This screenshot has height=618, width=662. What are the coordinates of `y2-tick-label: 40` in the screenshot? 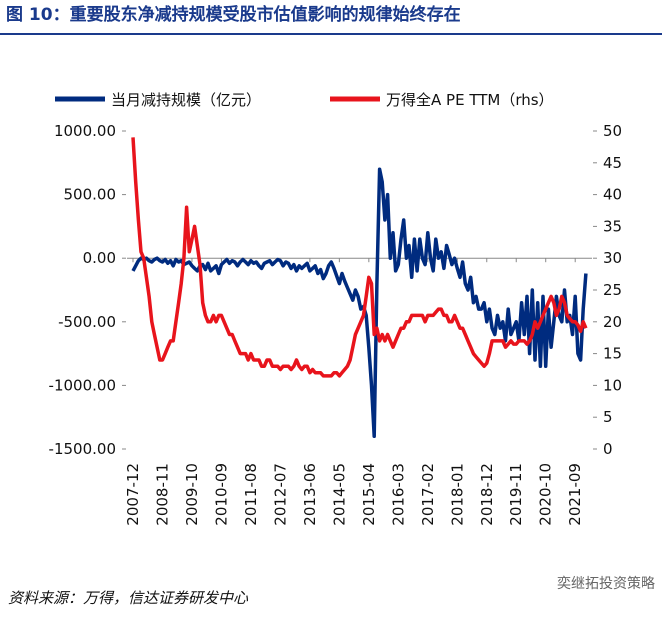 It's located at (612, 195).